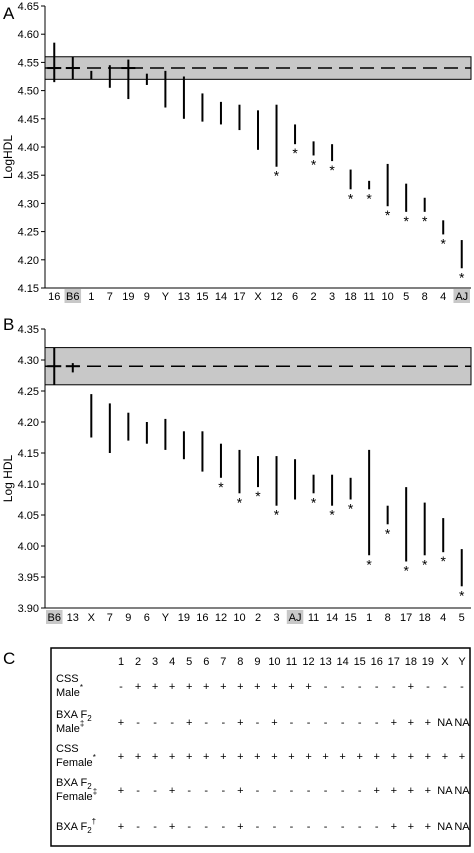 This screenshot has height=853, width=474. I want to click on y-tick-label: 4.20, so click(28, 423).